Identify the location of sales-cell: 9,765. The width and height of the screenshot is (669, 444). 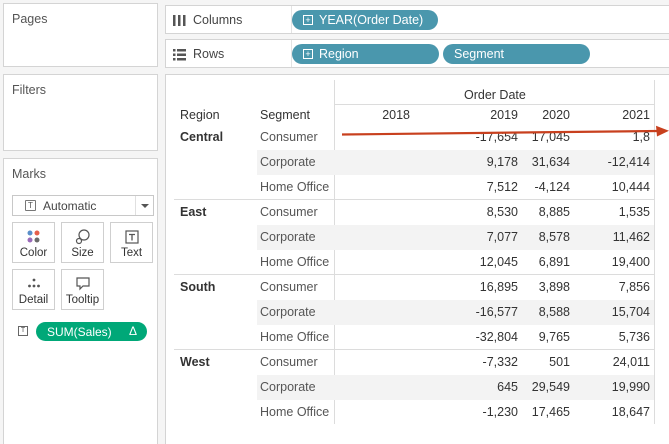
(554, 337).